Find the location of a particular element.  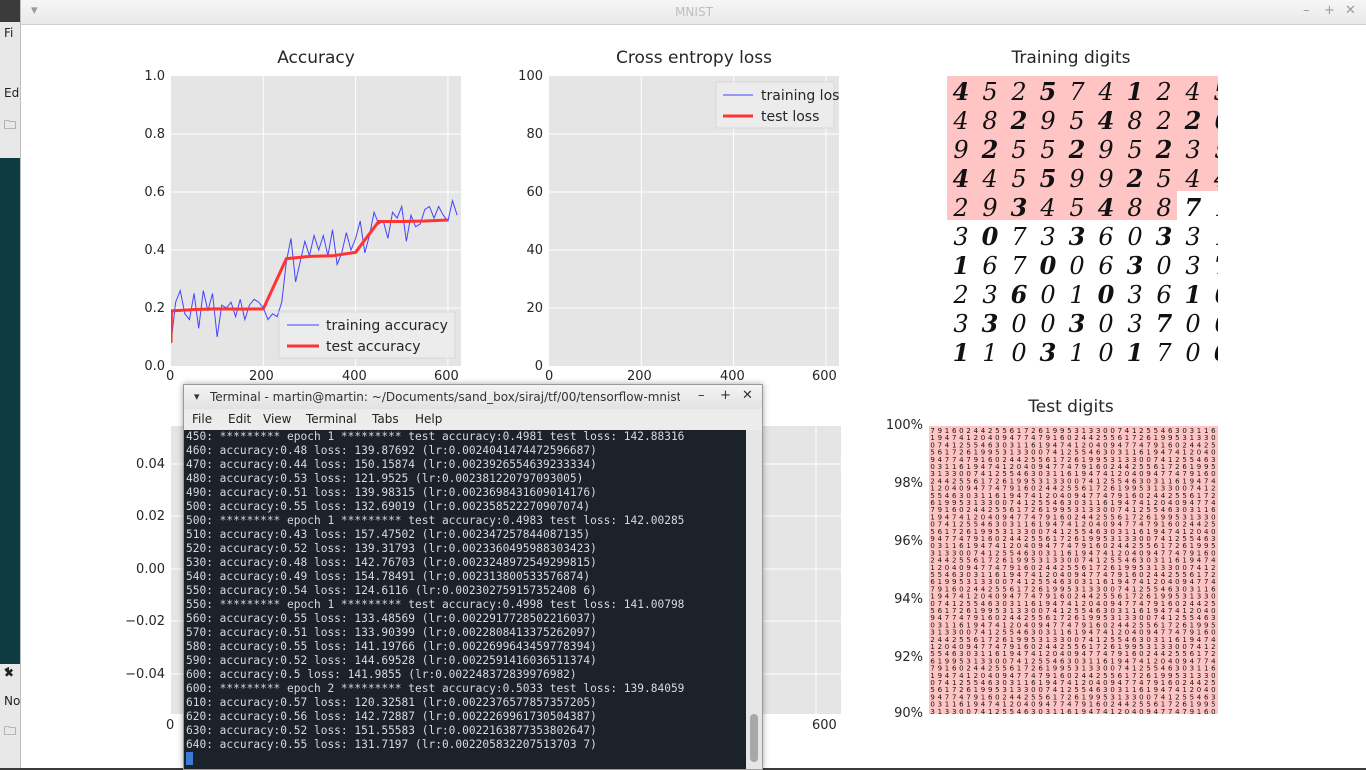

terminal-minimize-icon: – is located at coordinates (701, 395).